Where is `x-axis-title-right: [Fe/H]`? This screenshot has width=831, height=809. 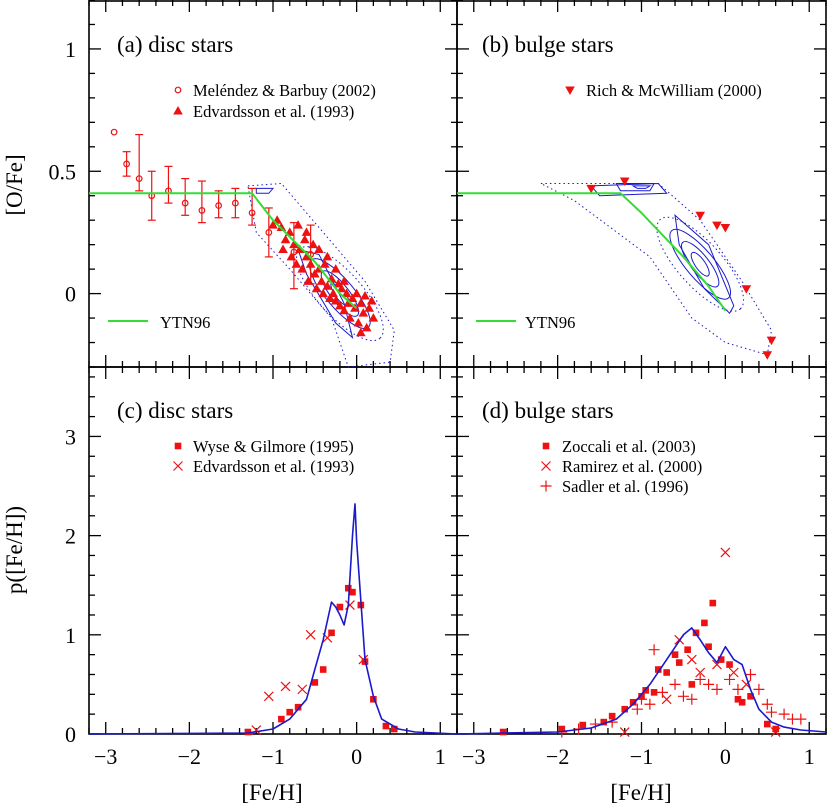
x-axis-title-right: [Fe/H] is located at coordinates (640, 792).